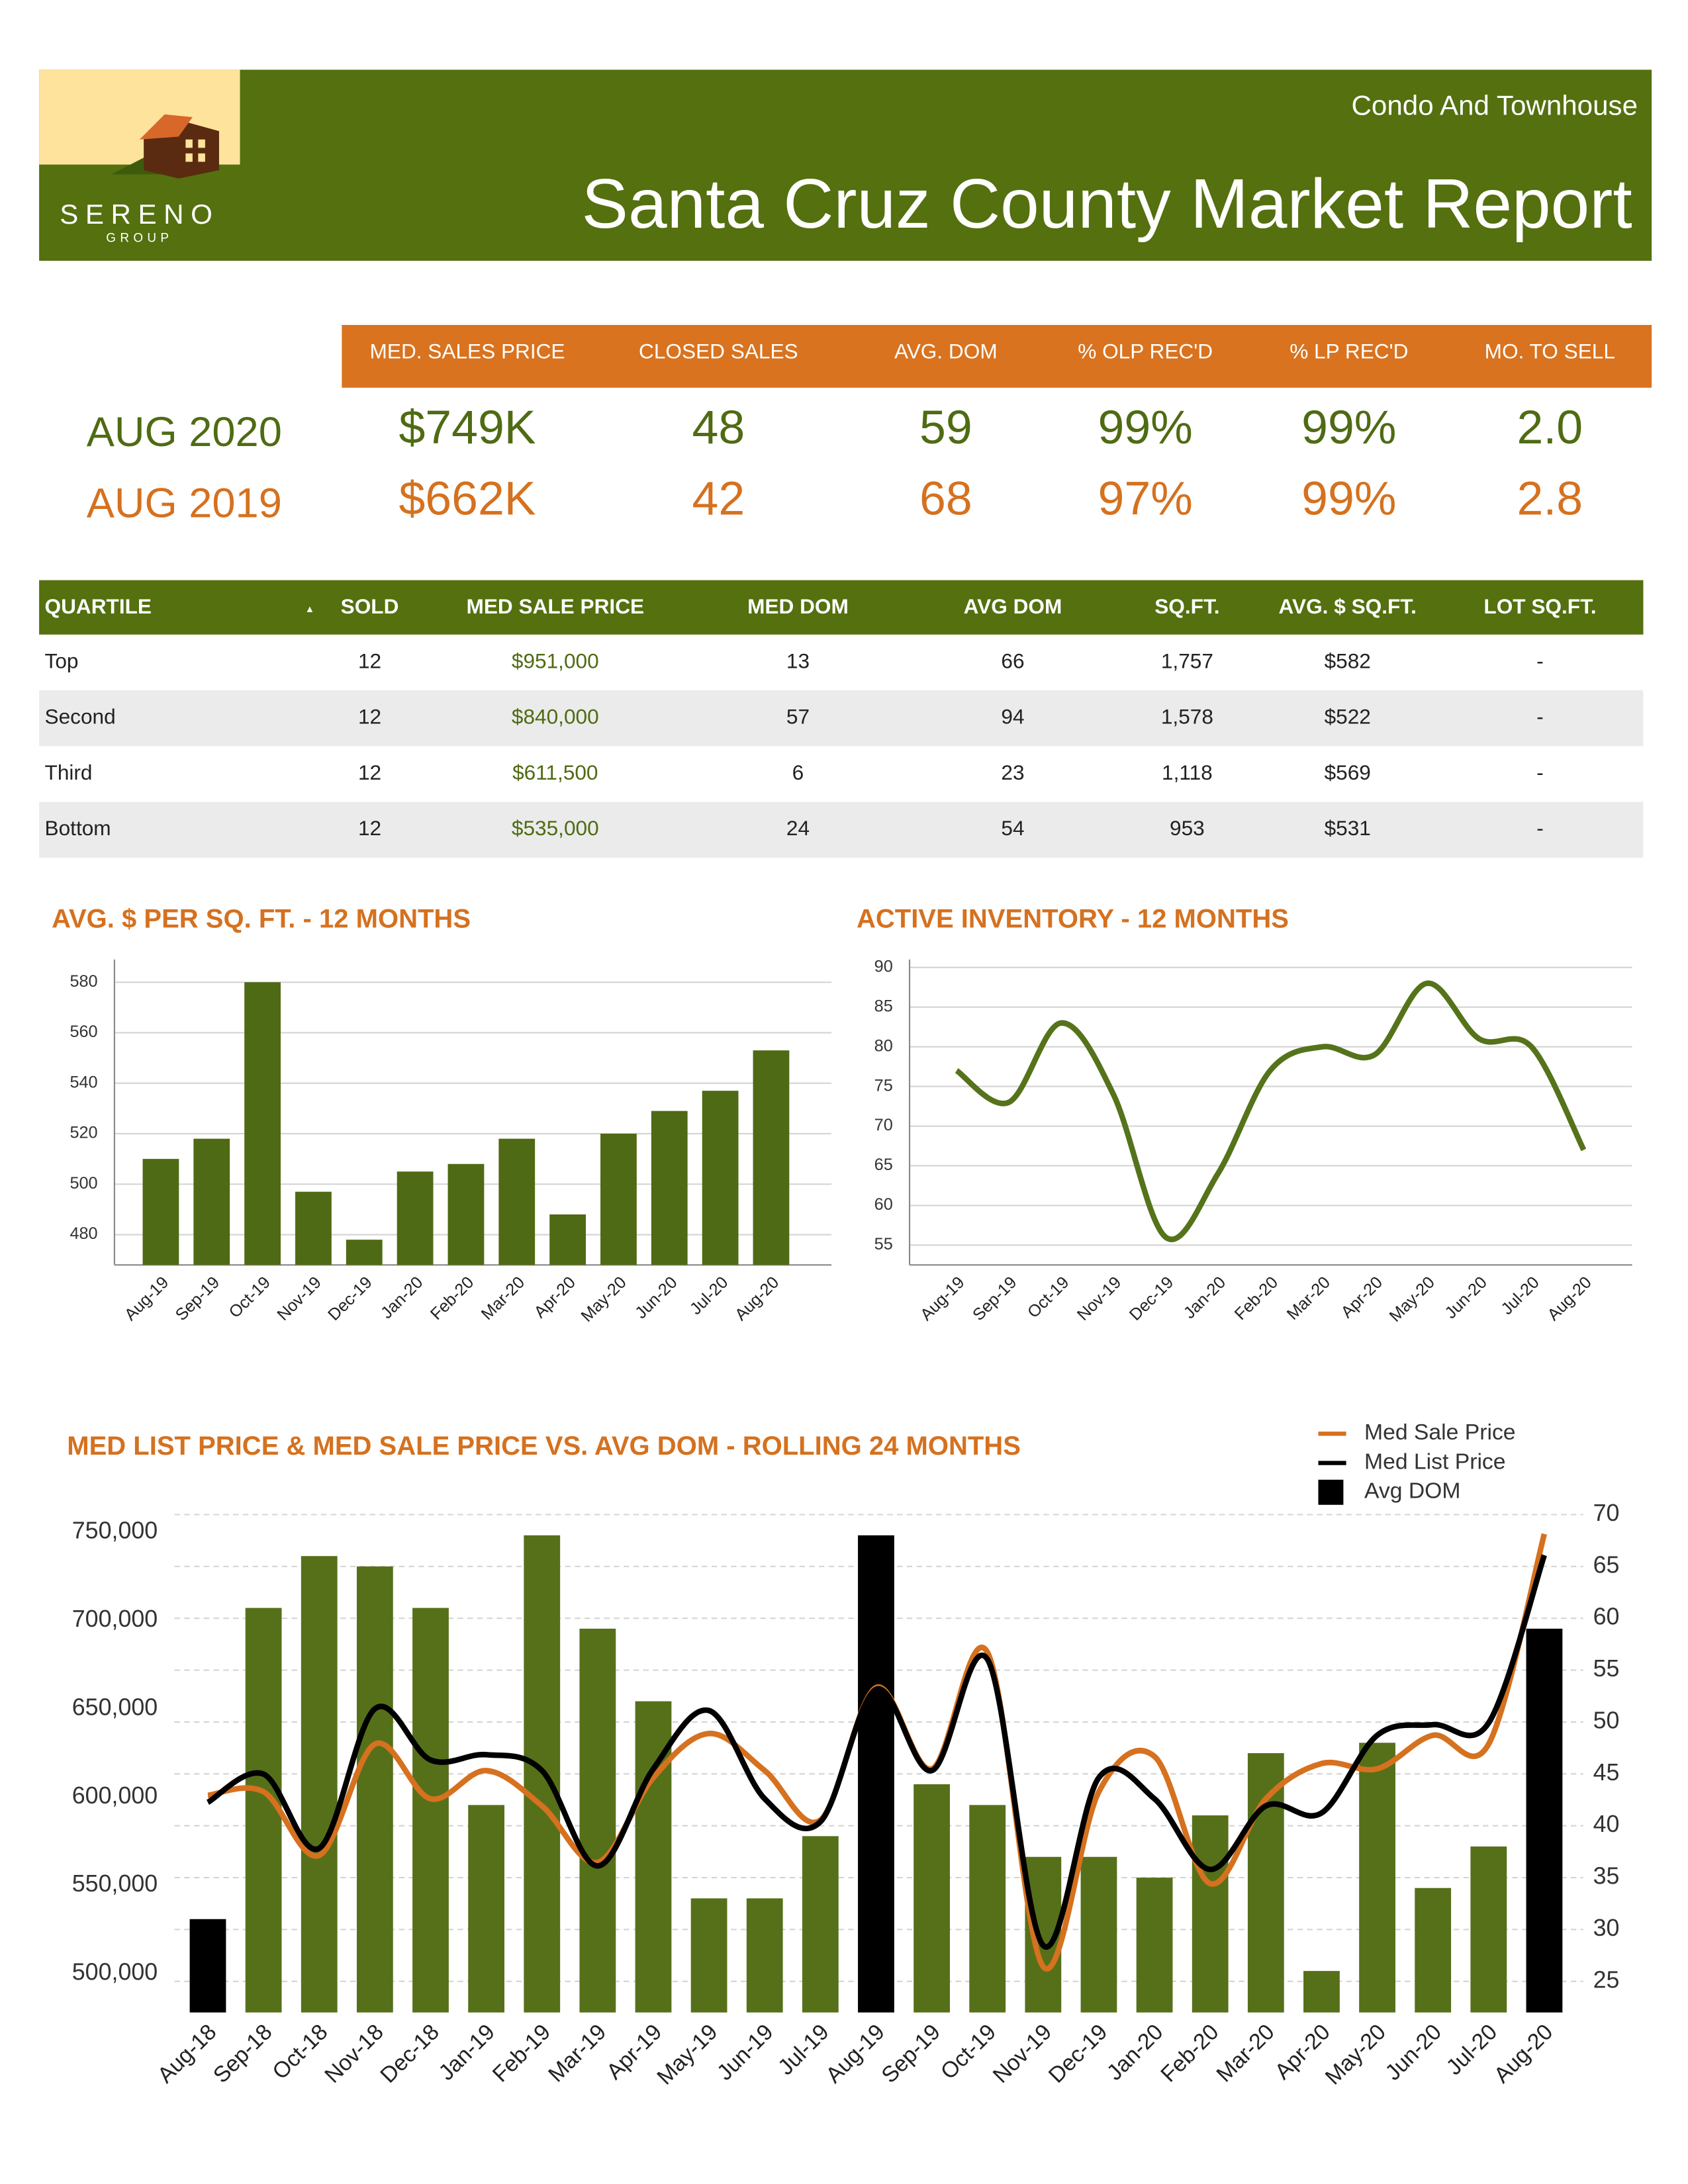 Image resolution: width=1688 pixels, height=2184 pixels. What do you see at coordinates (1187, 660) in the screenshot?
I see `table-cell: 1,757` at bounding box center [1187, 660].